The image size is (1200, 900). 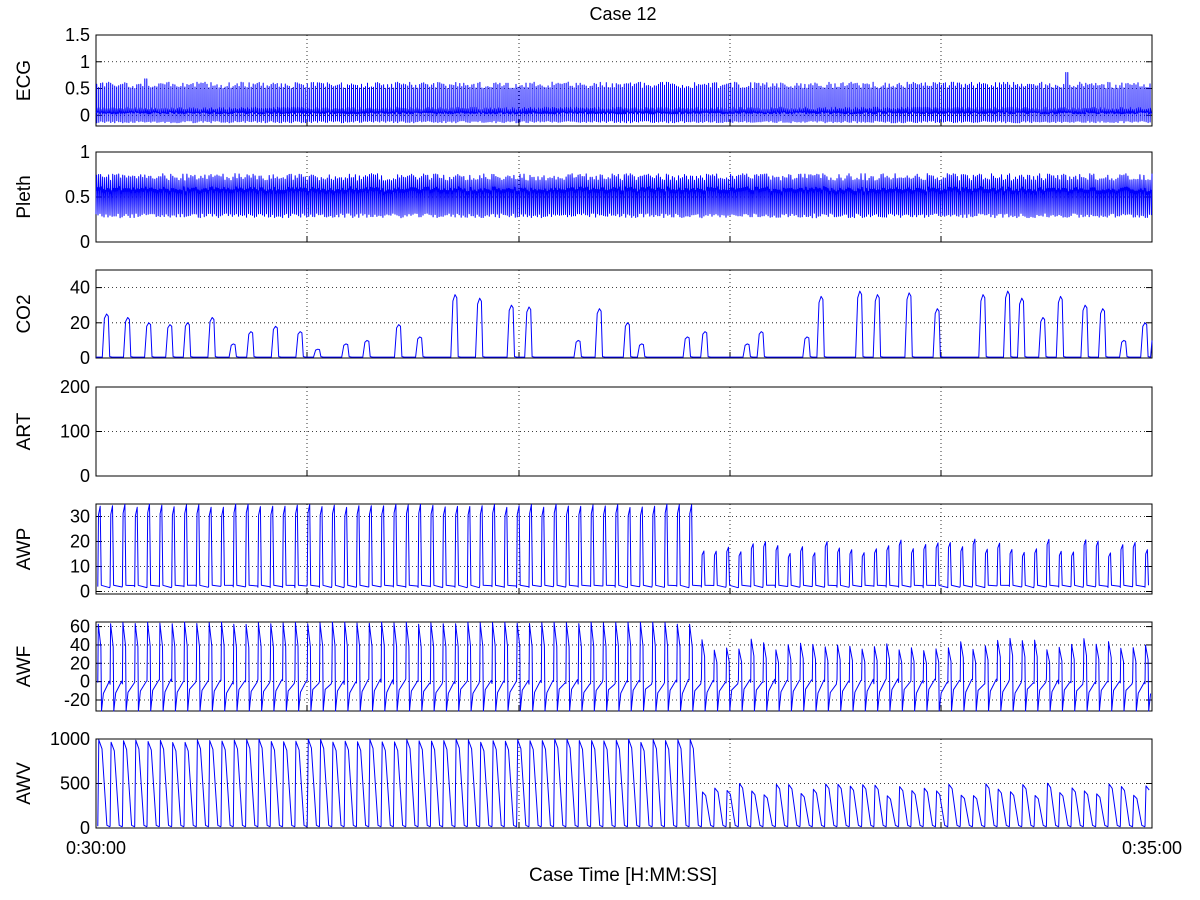 What do you see at coordinates (623, 98) in the screenshot?
I see `series-line-ecg` at bounding box center [623, 98].